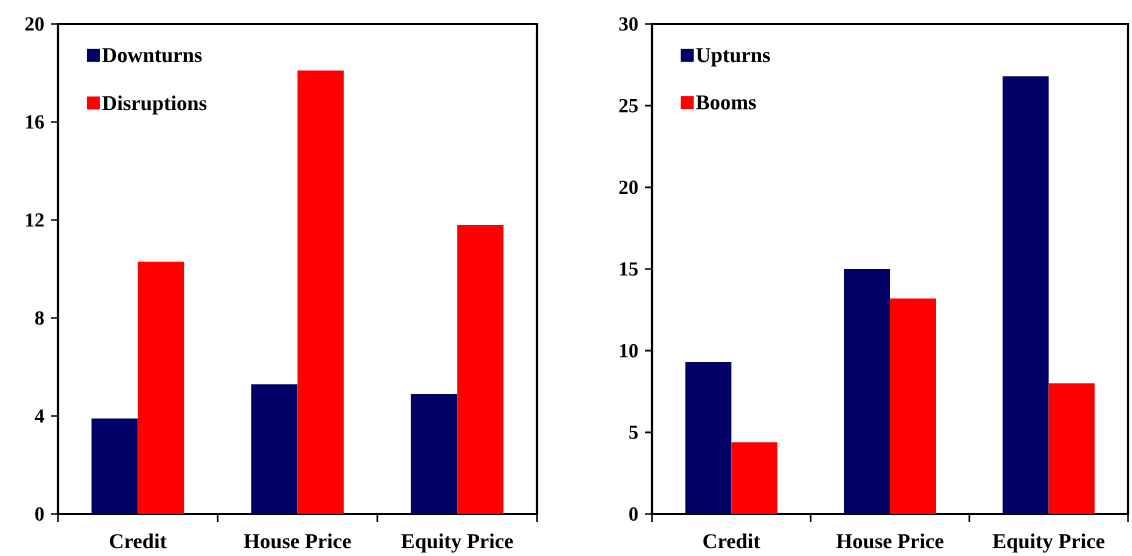  Describe the element at coordinates (633, 432) in the screenshot. I see `y-tick-label: 5` at that location.